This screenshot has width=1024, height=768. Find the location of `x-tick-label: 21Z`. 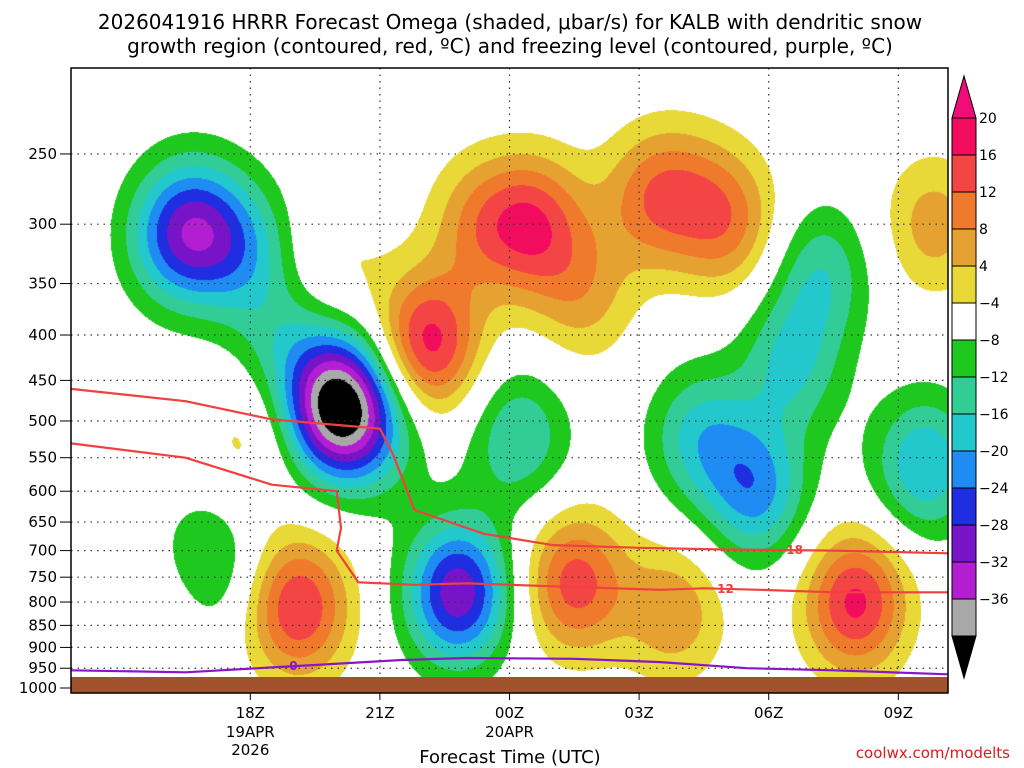

x-tick-label: 21Z is located at coordinates (379, 713).